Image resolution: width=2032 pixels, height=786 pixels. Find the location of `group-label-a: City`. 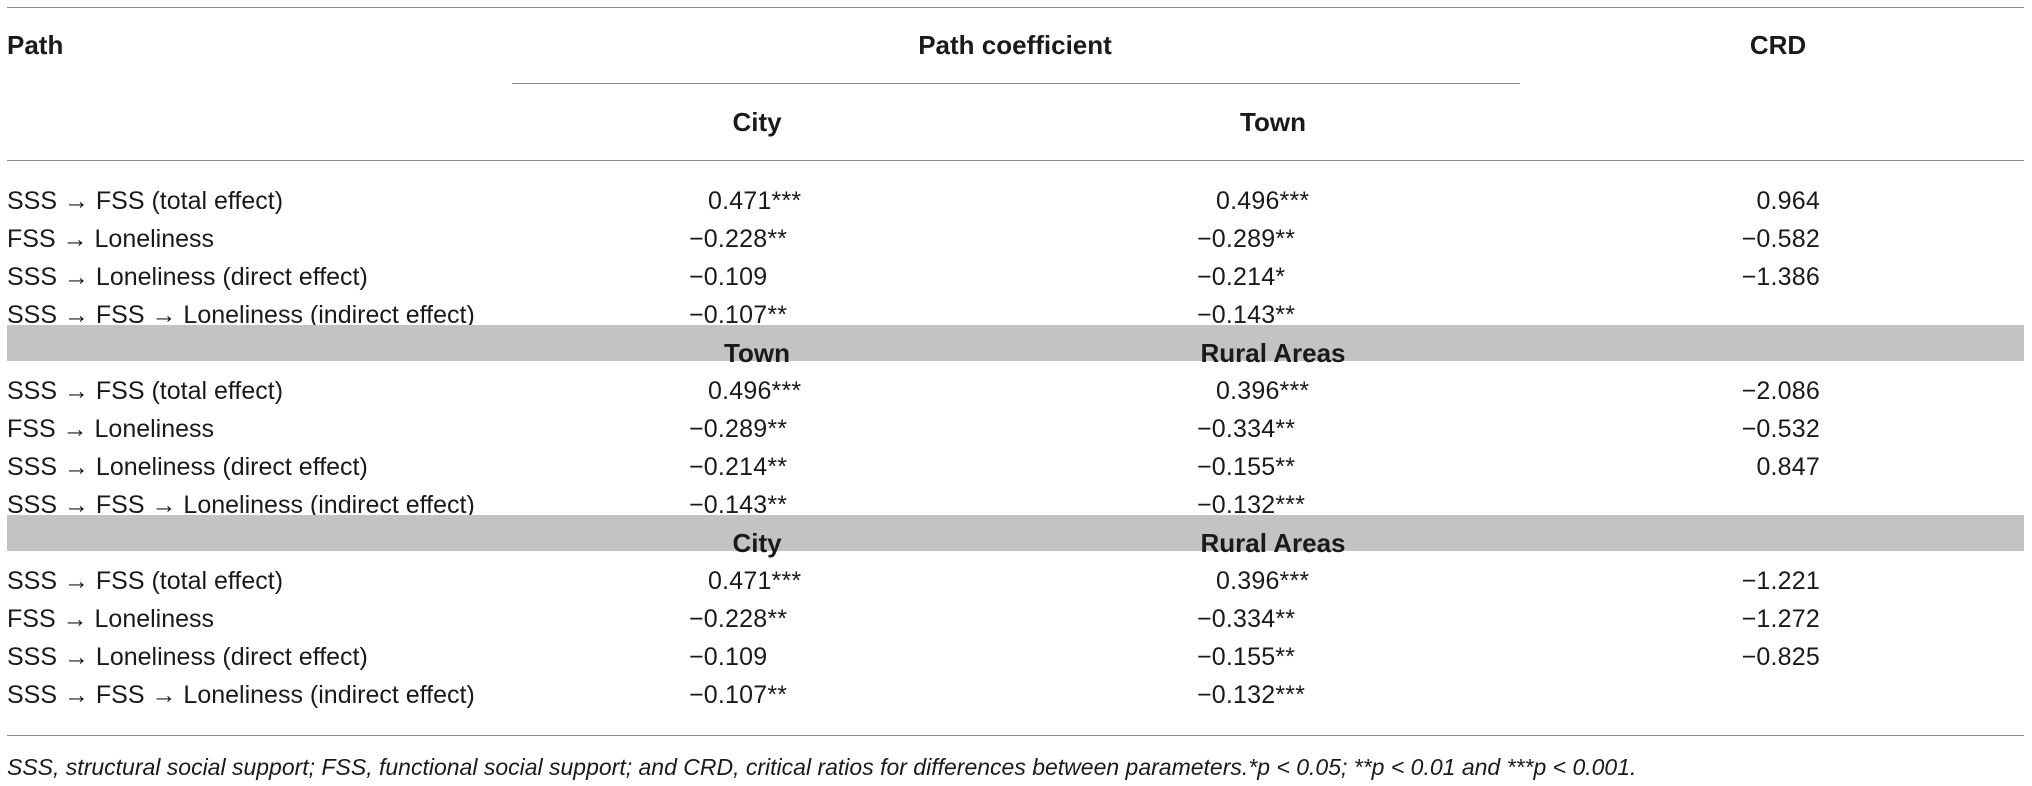

group-label-a: City is located at coordinates (757, 543).